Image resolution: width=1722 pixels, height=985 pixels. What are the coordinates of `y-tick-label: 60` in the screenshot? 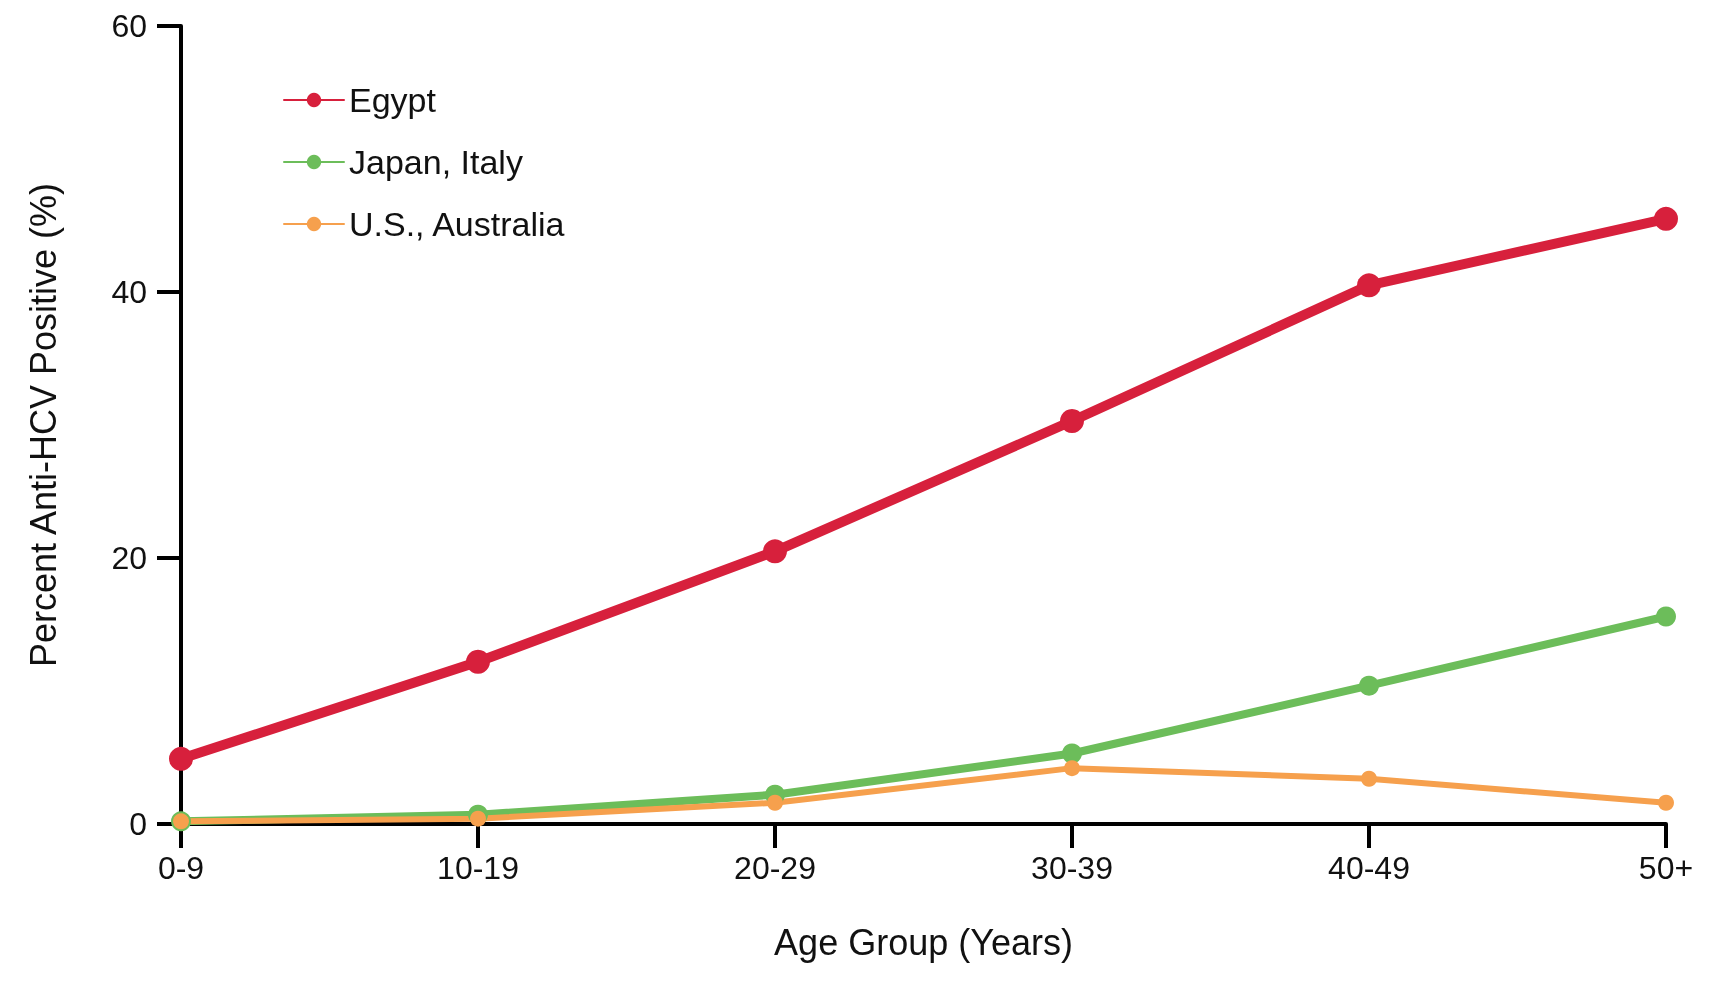 It's located at (129, 26).